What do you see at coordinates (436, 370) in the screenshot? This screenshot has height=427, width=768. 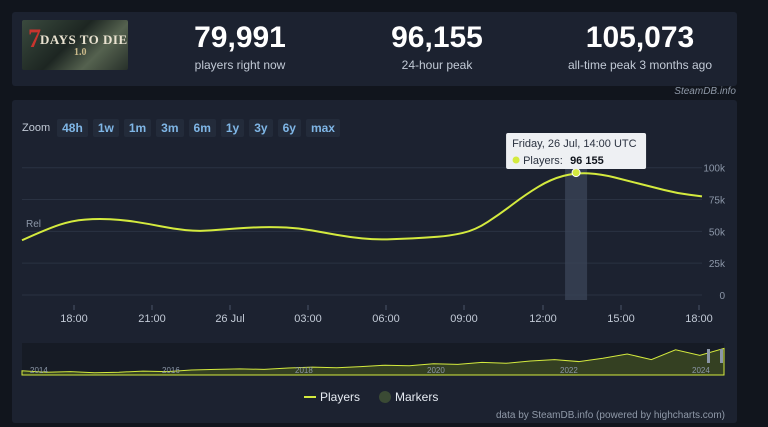 I see `navigator-year-label: 2020` at bounding box center [436, 370].